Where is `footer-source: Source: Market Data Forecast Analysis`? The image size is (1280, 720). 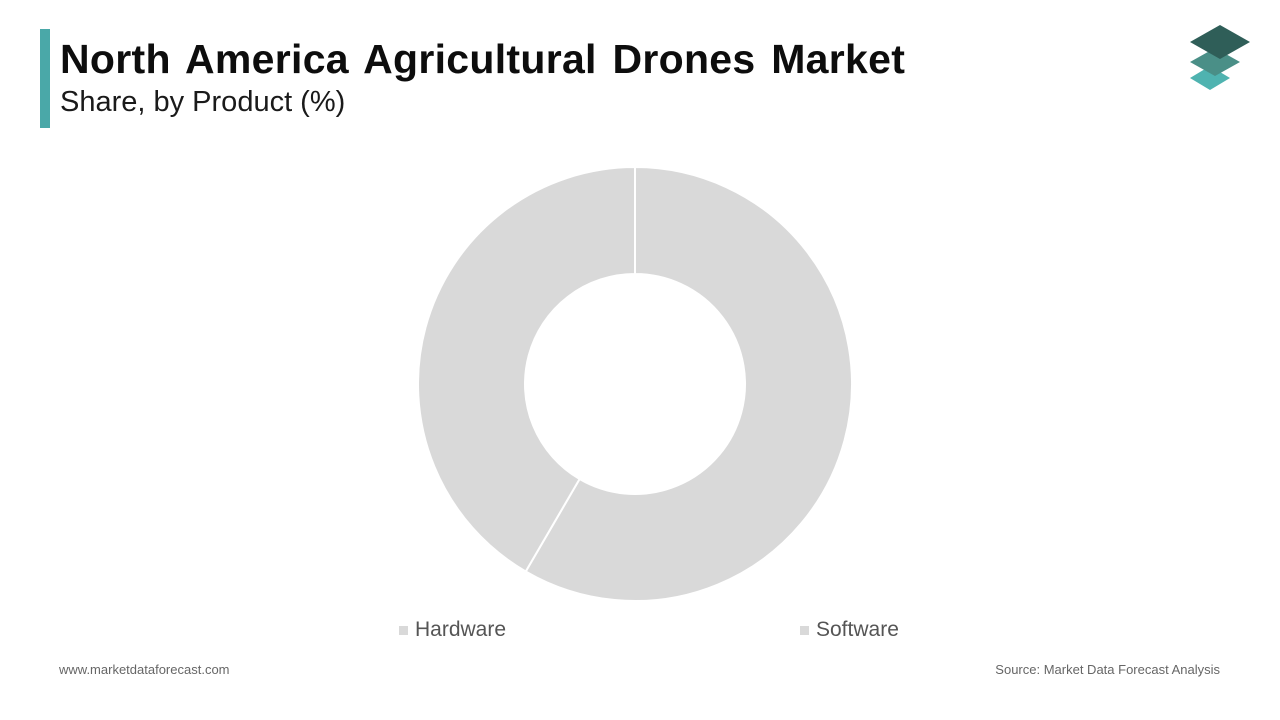 footer-source: Source: Market Data Forecast Analysis is located at coordinates (1107, 669).